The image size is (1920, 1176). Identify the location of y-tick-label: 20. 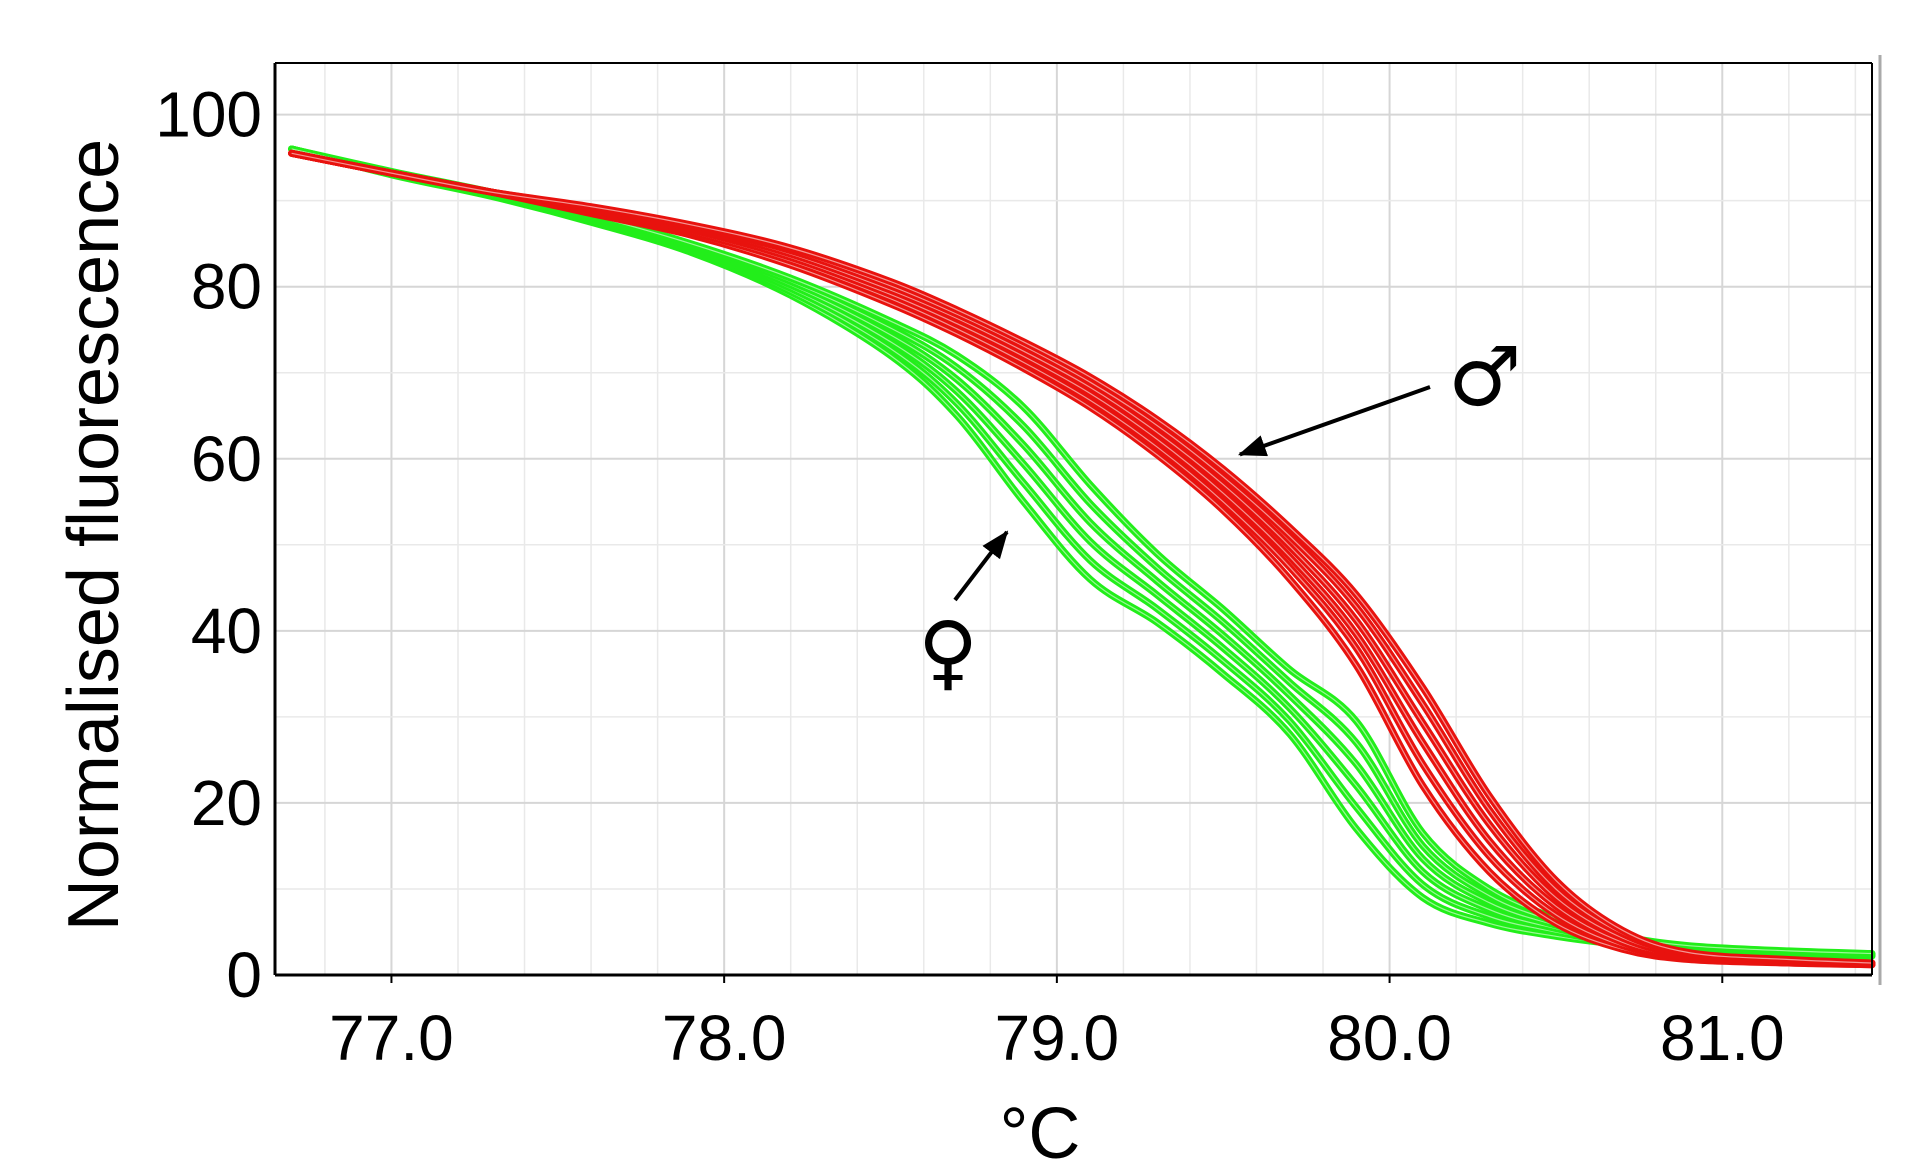
(226, 803).